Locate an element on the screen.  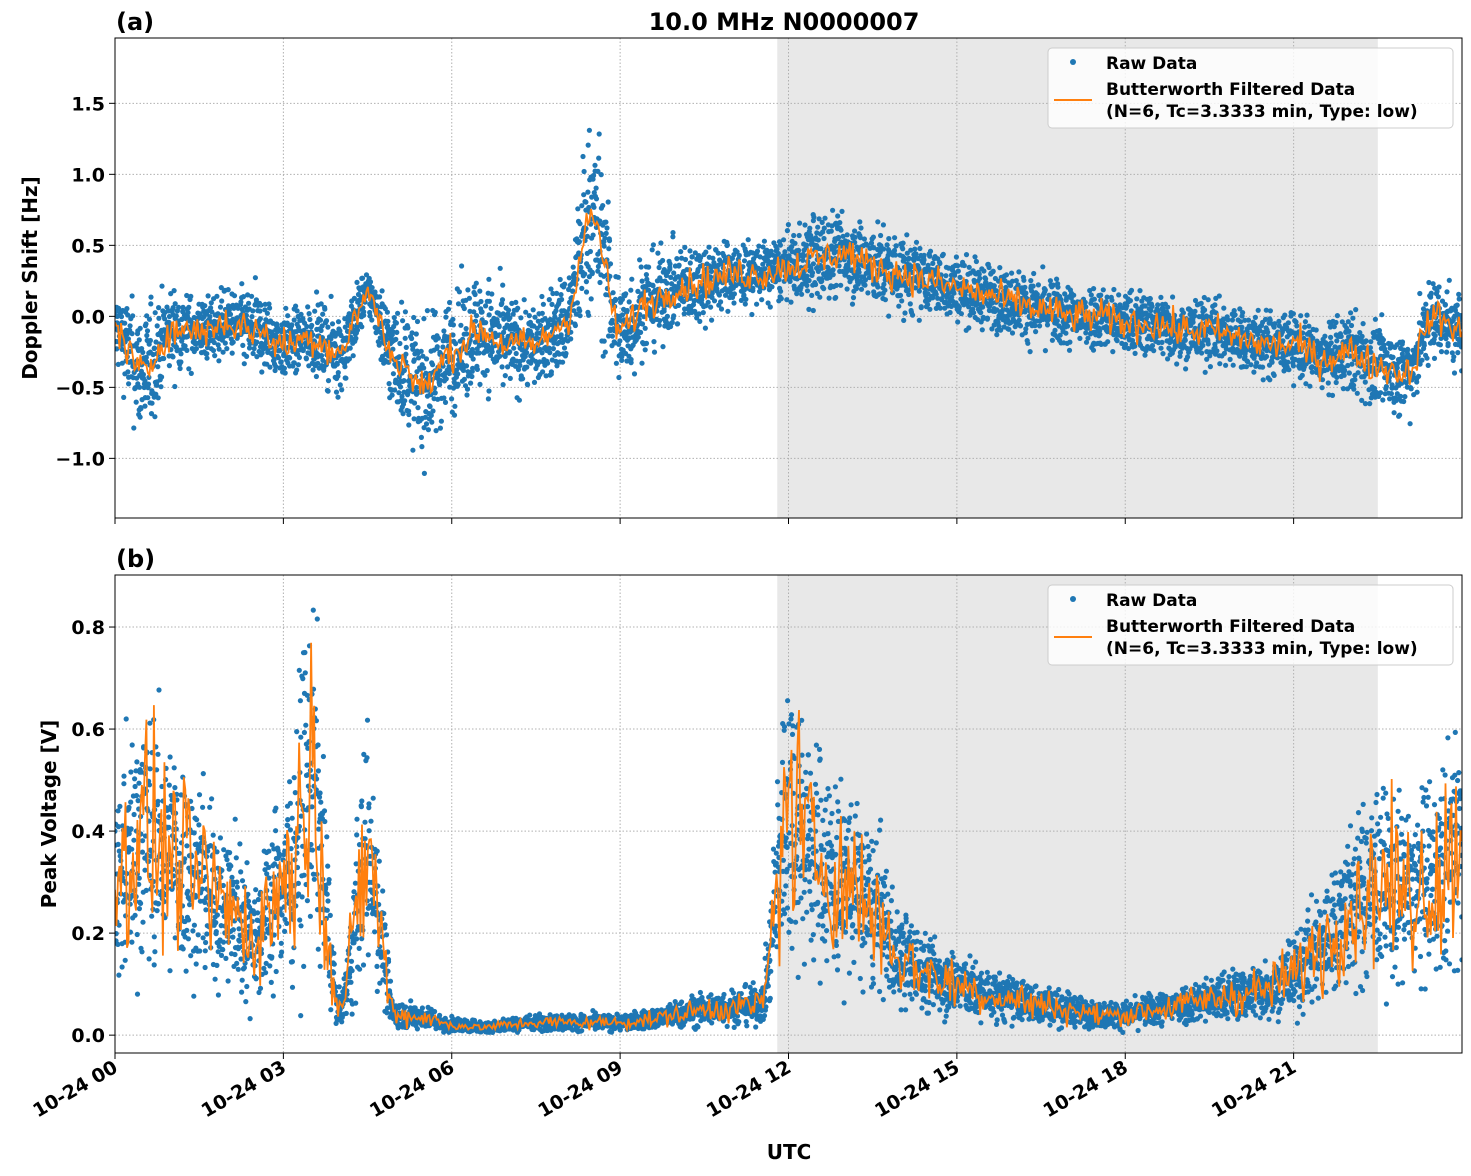
xlabel: UTC is located at coordinates (789, 1152).